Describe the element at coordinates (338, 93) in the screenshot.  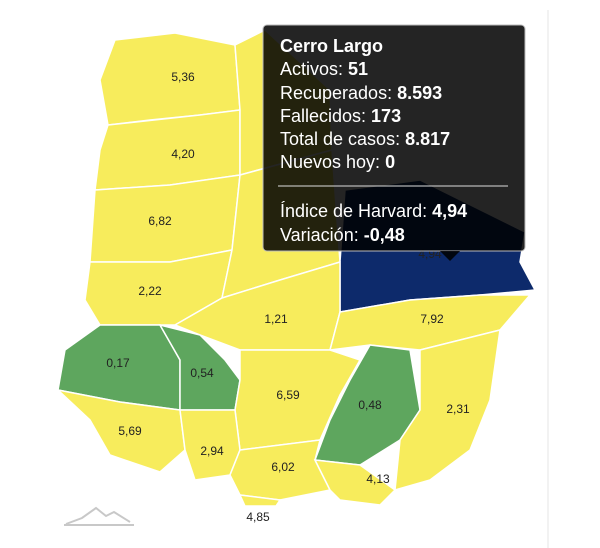
I see `tooltip-key: Recuperados:` at that location.